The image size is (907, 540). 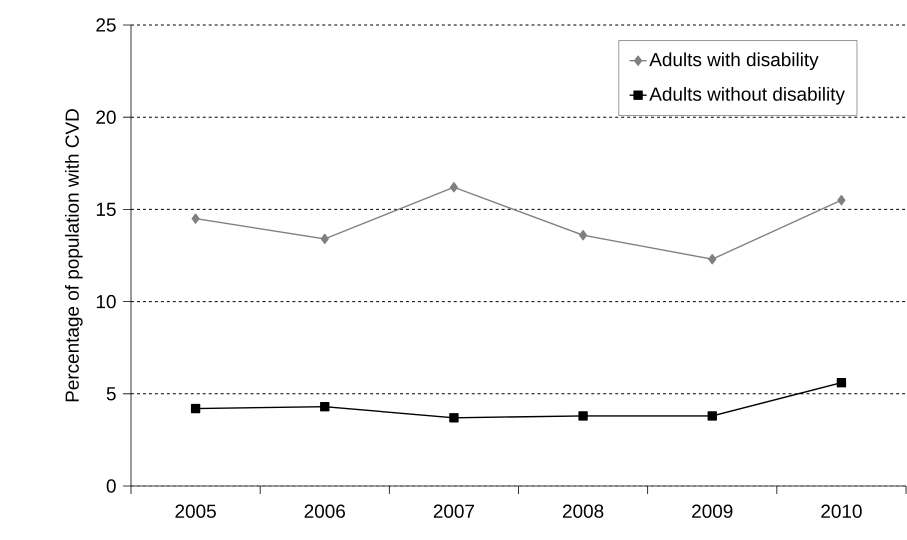 What do you see at coordinates (583, 511) in the screenshot?
I see `x-tick-label: 2008` at bounding box center [583, 511].